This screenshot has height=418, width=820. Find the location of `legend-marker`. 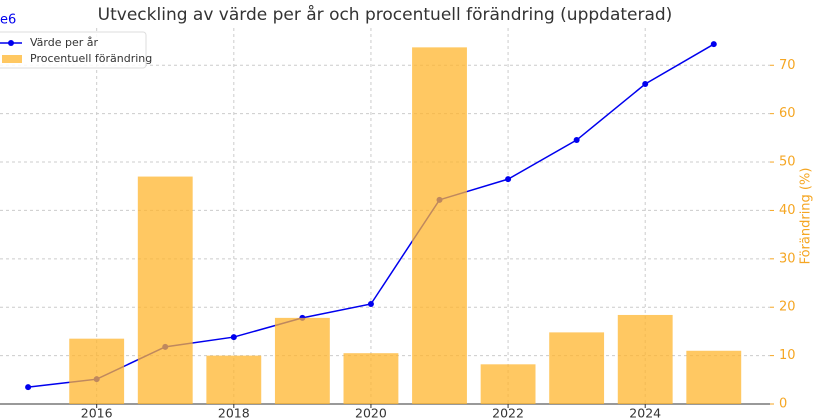

legend-marker is located at coordinates (11, 43).